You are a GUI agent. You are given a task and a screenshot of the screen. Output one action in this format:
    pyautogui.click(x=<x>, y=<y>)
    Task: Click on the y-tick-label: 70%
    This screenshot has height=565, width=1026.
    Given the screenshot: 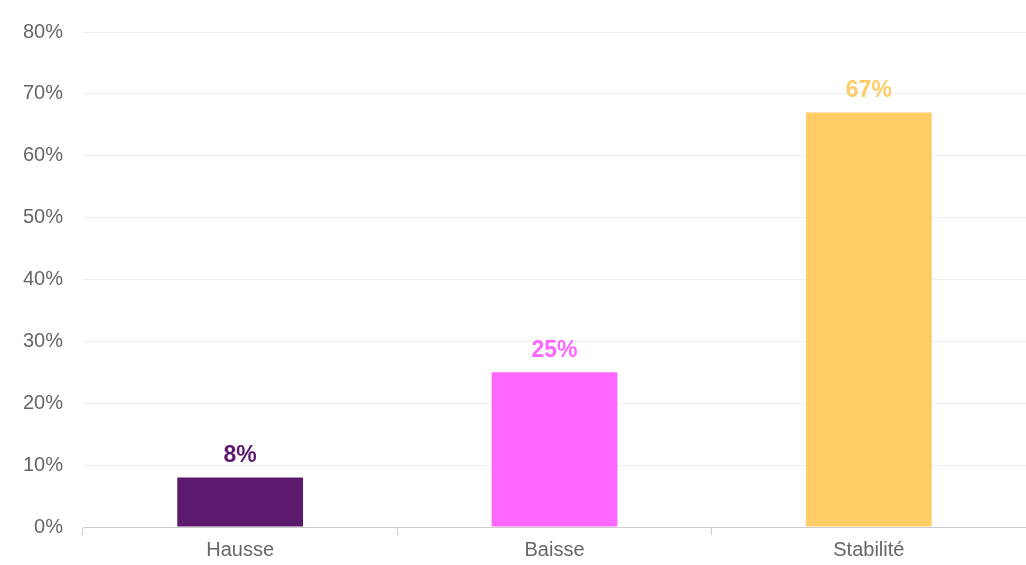 What is the action you would take?
    pyautogui.click(x=43, y=92)
    